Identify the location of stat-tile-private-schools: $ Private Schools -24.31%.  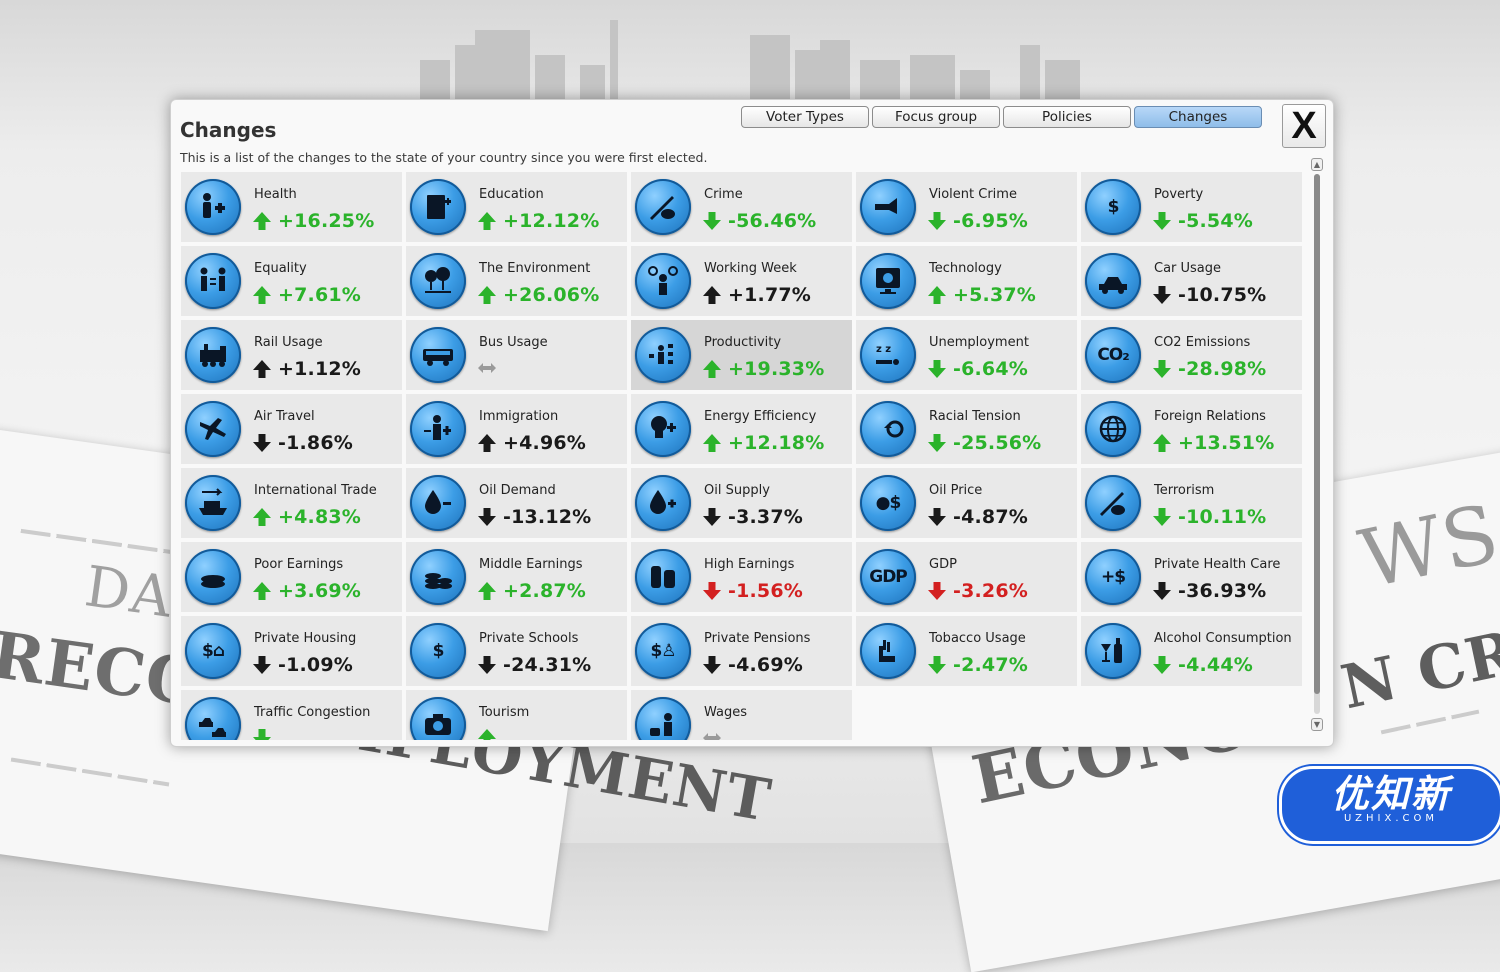
(516, 651).